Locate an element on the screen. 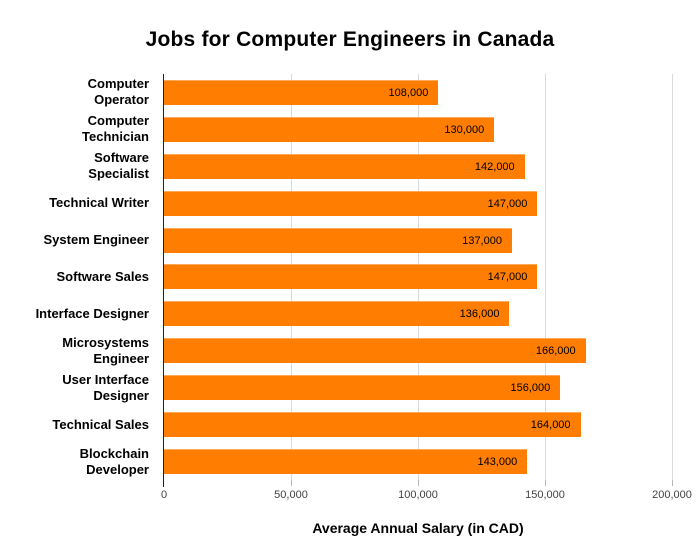 The image size is (700, 556). bar-row: 166,000 is located at coordinates (418, 350).